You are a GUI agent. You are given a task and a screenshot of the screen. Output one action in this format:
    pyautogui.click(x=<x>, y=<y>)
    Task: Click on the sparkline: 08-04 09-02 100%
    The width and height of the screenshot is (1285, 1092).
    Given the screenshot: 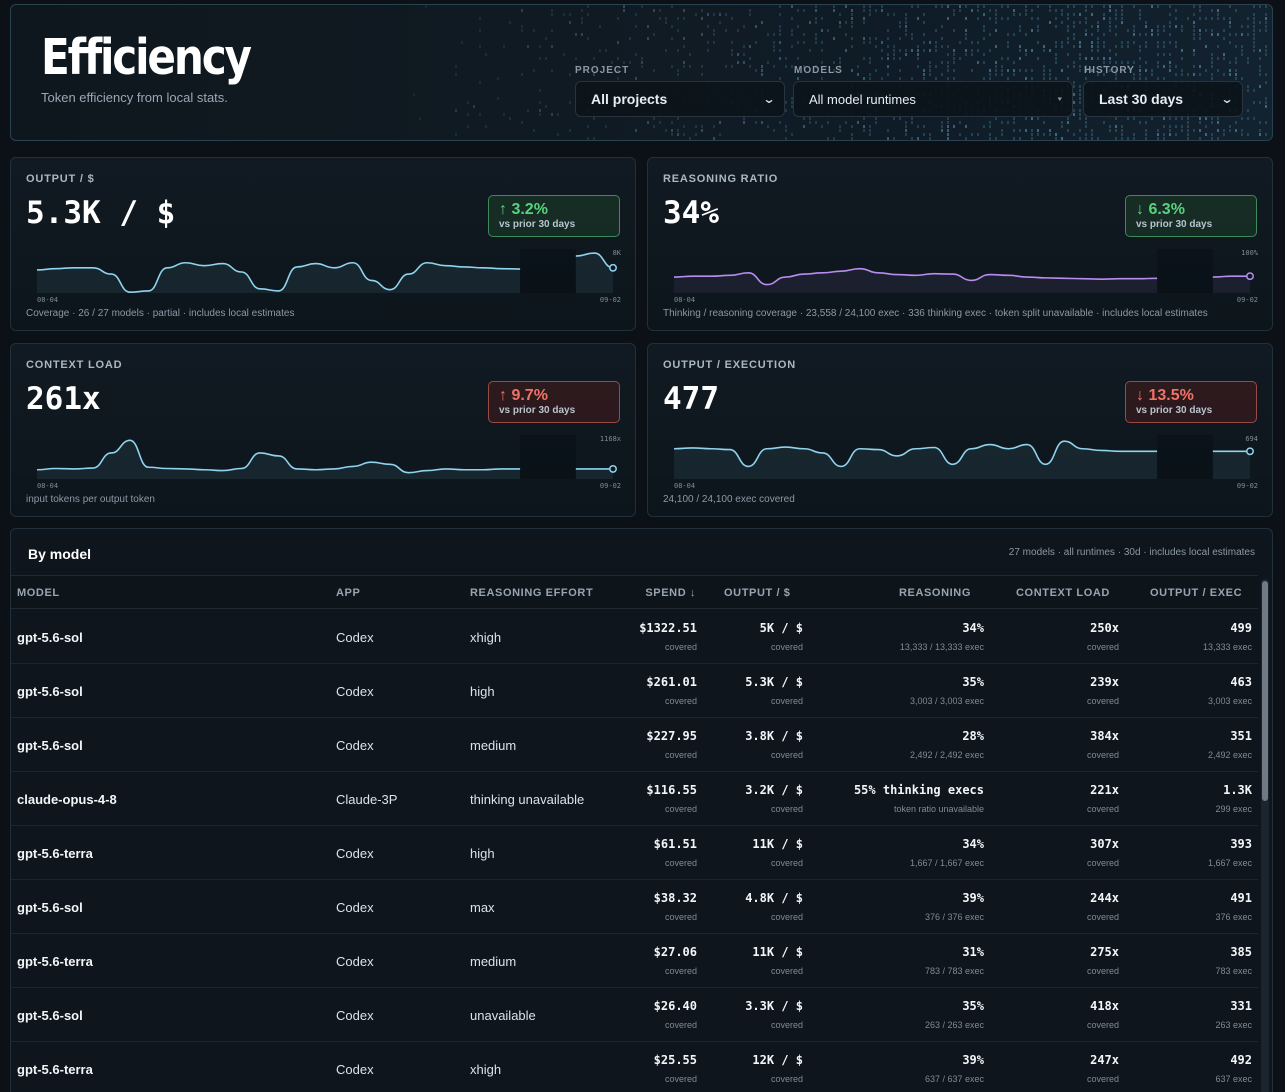 What is the action you would take?
    pyautogui.click(x=966, y=276)
    